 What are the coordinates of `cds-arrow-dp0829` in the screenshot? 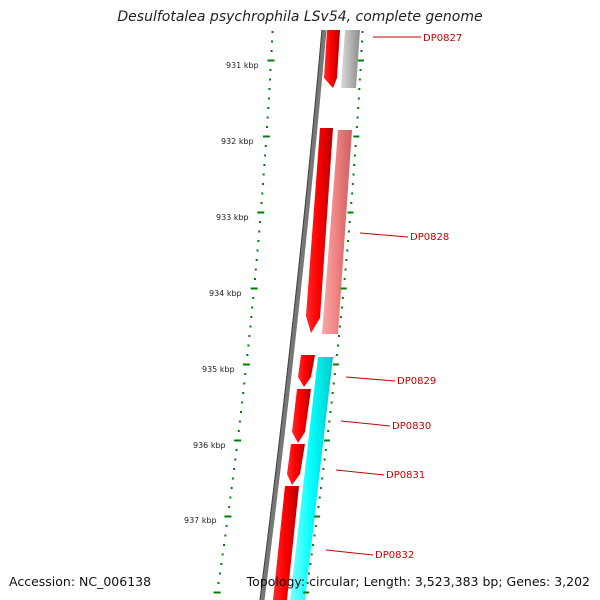 It's located at (306, 371).